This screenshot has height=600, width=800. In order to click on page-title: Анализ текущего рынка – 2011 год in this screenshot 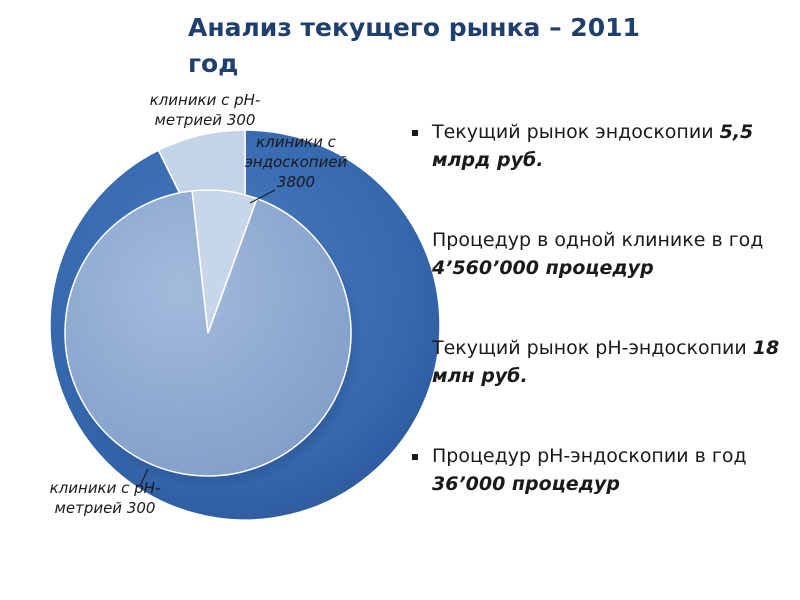, I will do `click(414, 45)`.